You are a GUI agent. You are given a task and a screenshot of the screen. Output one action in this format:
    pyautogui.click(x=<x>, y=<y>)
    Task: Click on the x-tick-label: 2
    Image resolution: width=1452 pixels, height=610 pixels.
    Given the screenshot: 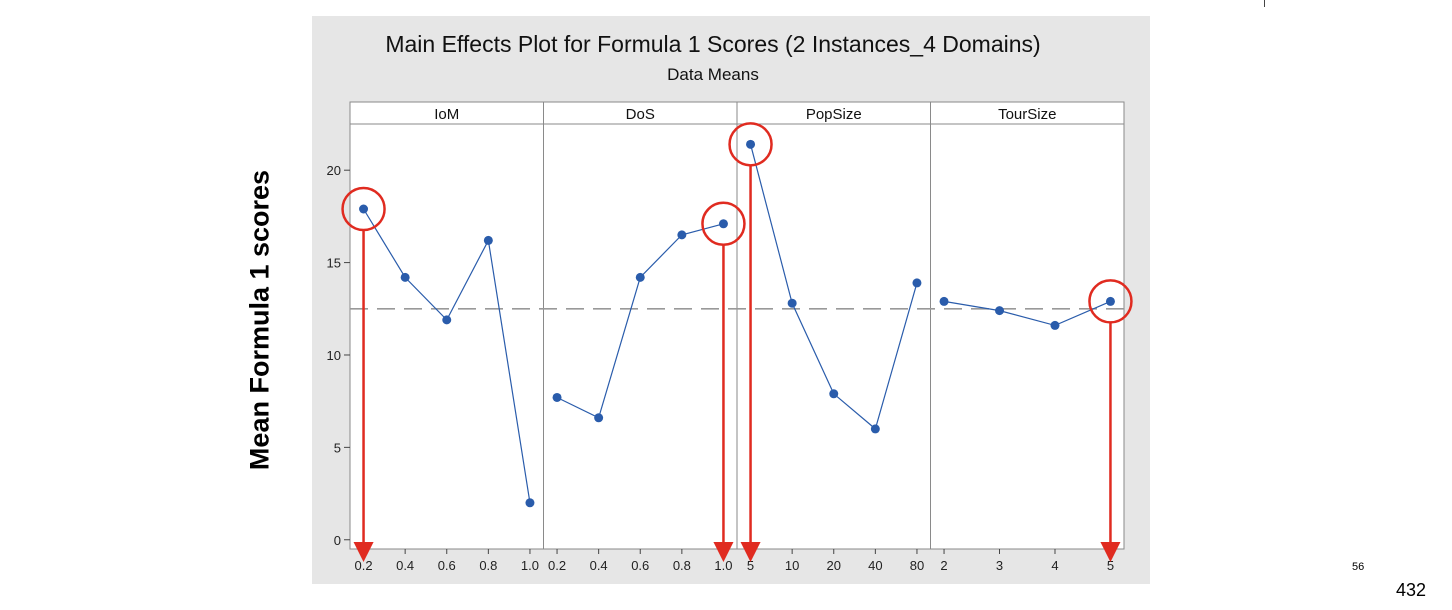 What is the action you would take?
    pyautogui.click(x=943, y=565)
    